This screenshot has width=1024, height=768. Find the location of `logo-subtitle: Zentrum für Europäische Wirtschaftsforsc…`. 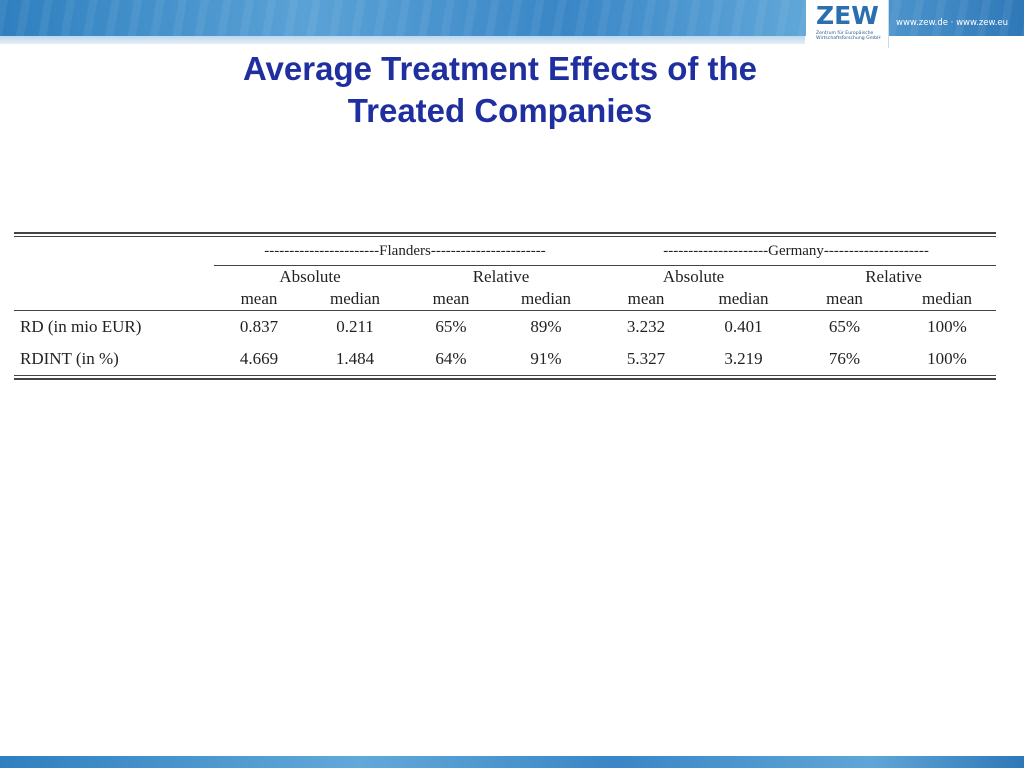

logo-subtitle: Zentrum für Europäische Wirtschaftsforsc… is located at coordinates (848, 36).